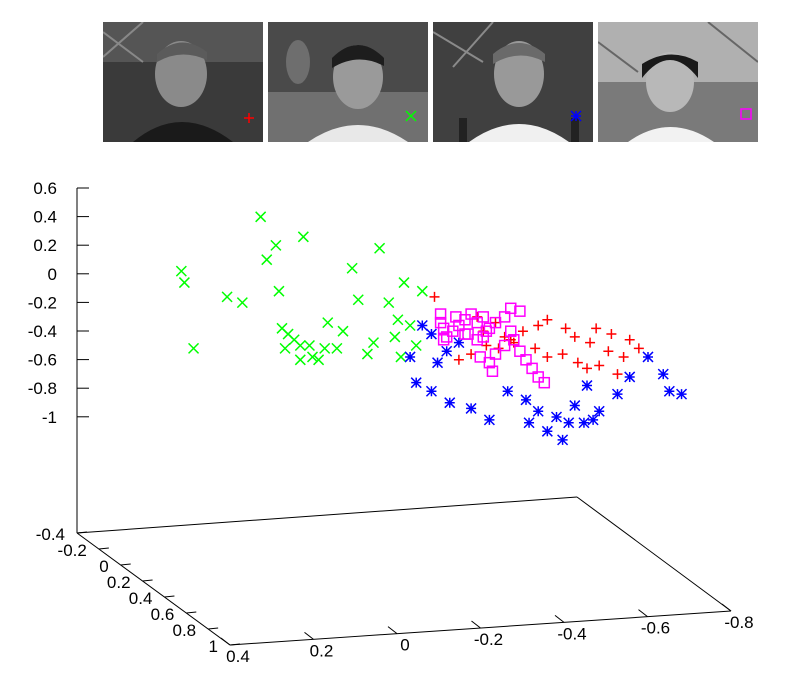 The width and height of the screenshot is (789, 681). Describe the element at coordinates (576, 116) in the screenshot. I see `thumbnail-marker-star` at that location.